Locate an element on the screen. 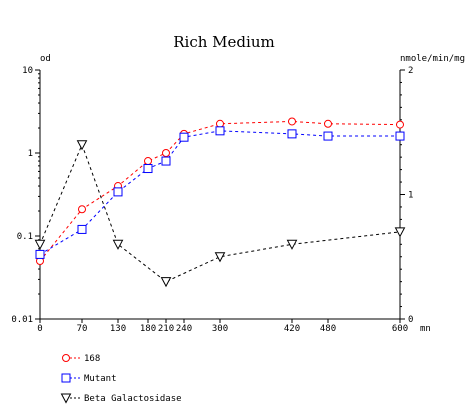 This screenshot has width=472, height=405. legend-label: Mutant is located at coordinates (100, 379).